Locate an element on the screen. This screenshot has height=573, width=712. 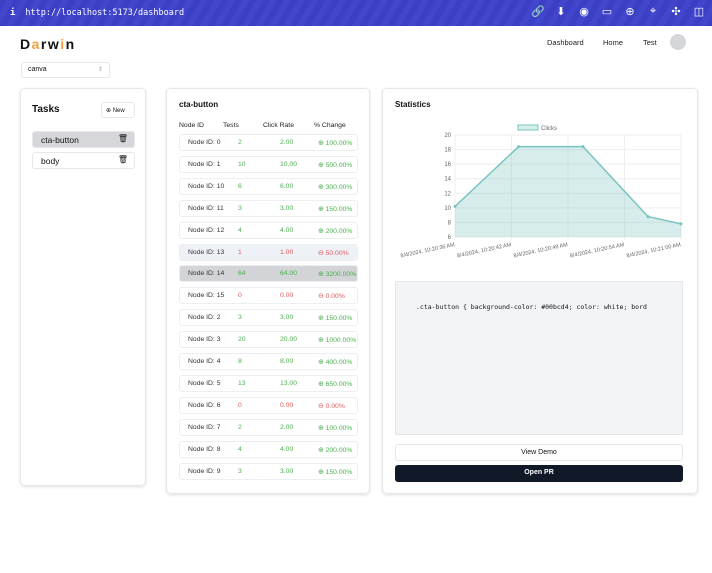
nav-home: Home is located at coordinates (613, 42).